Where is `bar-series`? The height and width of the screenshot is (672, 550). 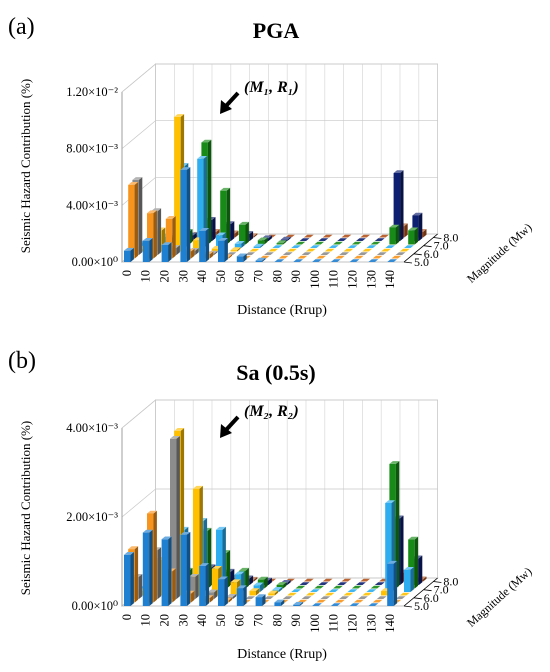 bar-series is located at coordinates (275, 188).